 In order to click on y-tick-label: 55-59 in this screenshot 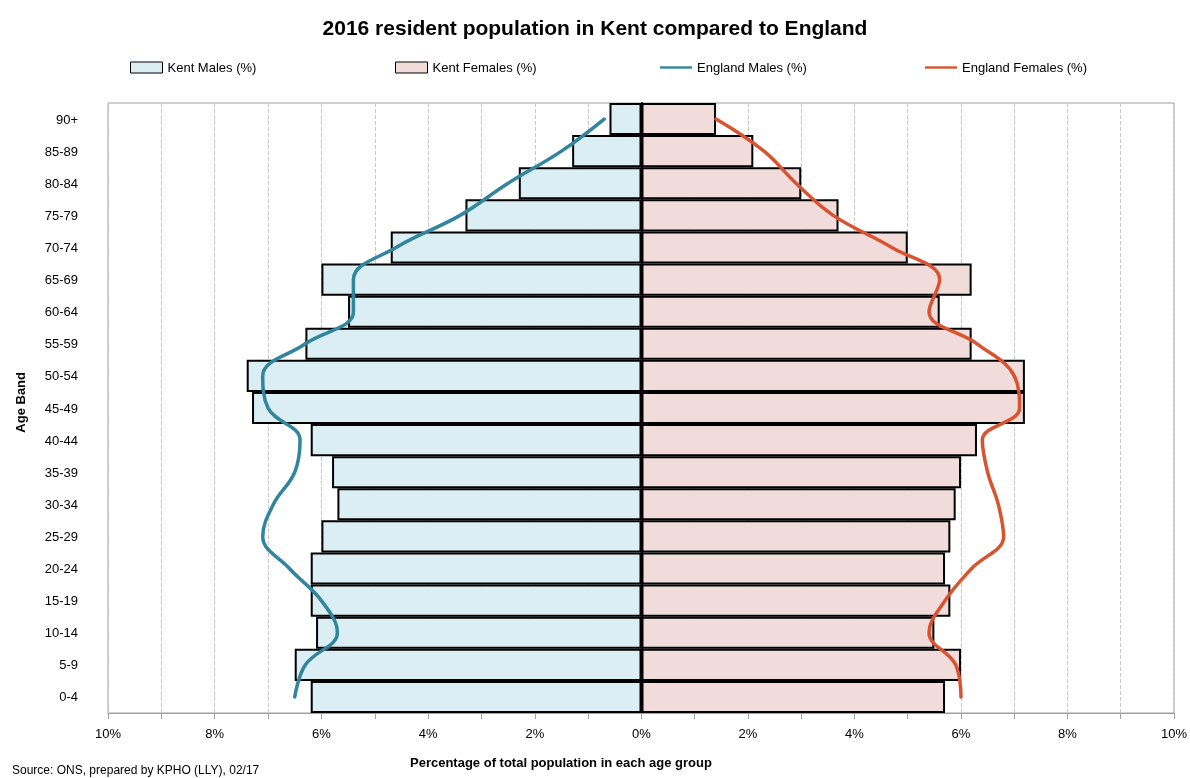, I will do `click(61, 344)`.